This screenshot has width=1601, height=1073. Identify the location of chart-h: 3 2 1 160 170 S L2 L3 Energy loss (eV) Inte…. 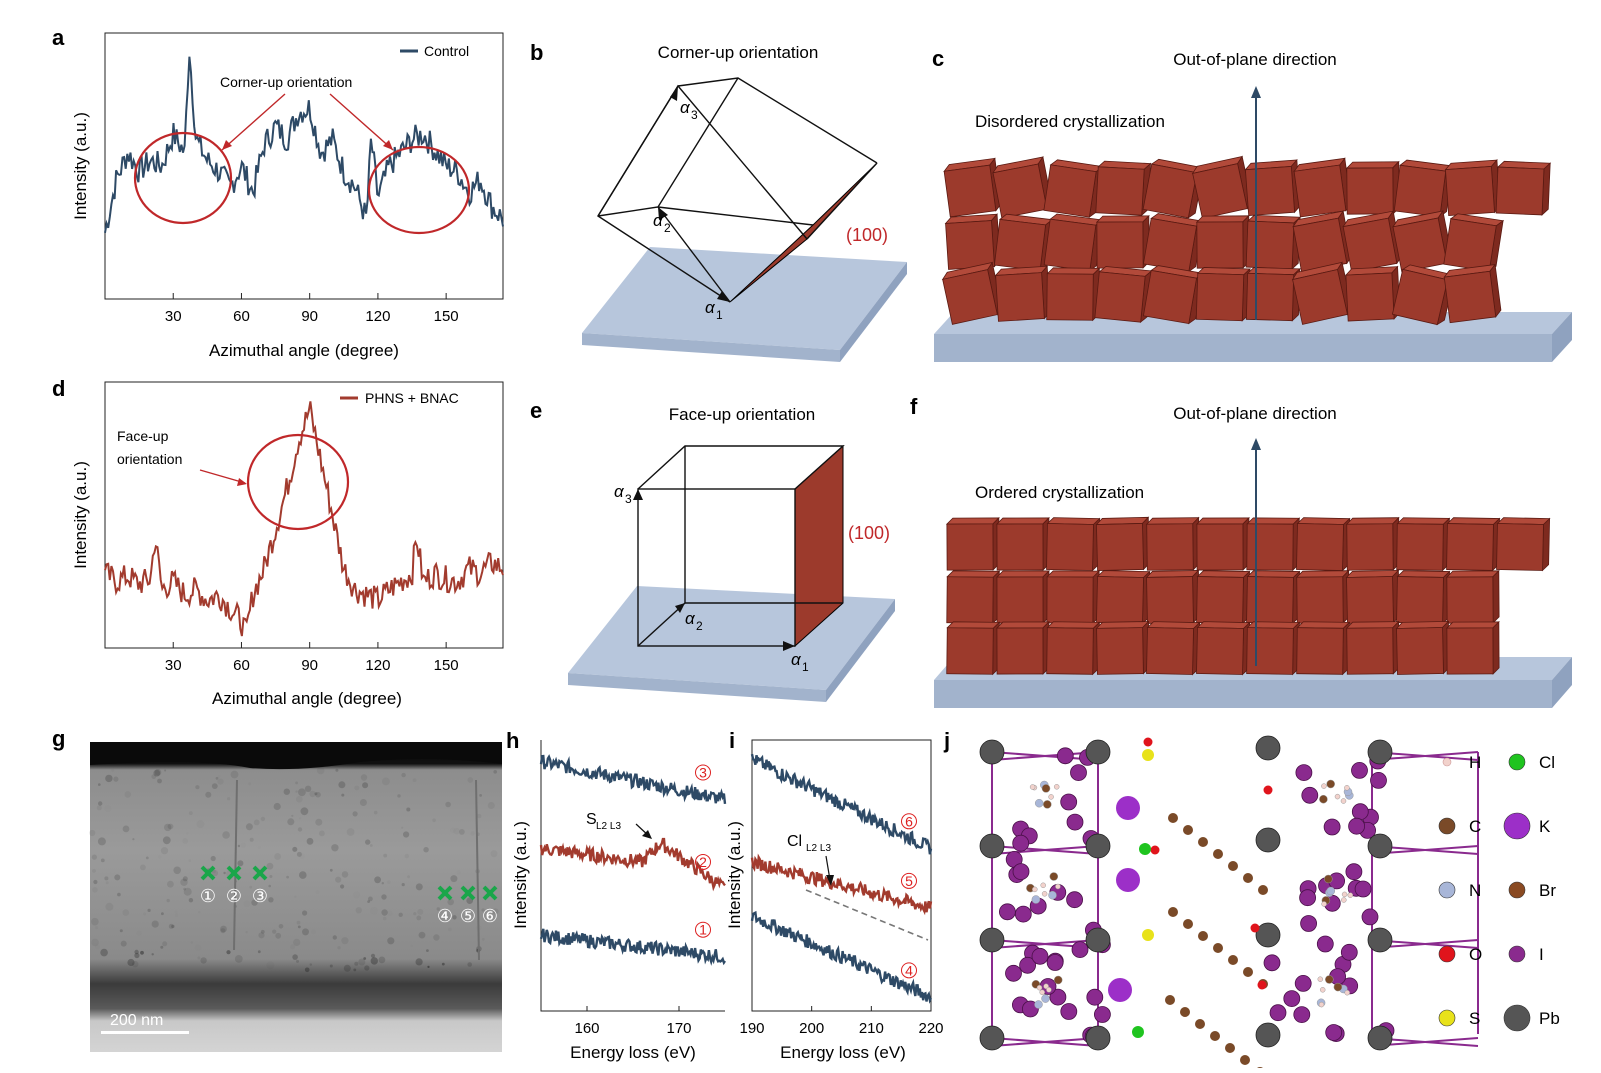
(619, 901).